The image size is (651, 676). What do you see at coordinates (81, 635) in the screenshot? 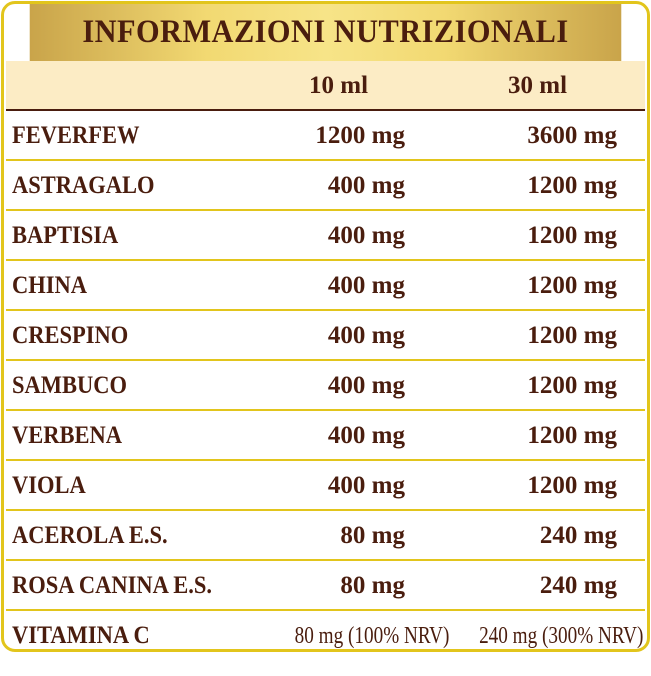
I see `ingredient-name: VITAMINA C` at bounding box center [81, 635].